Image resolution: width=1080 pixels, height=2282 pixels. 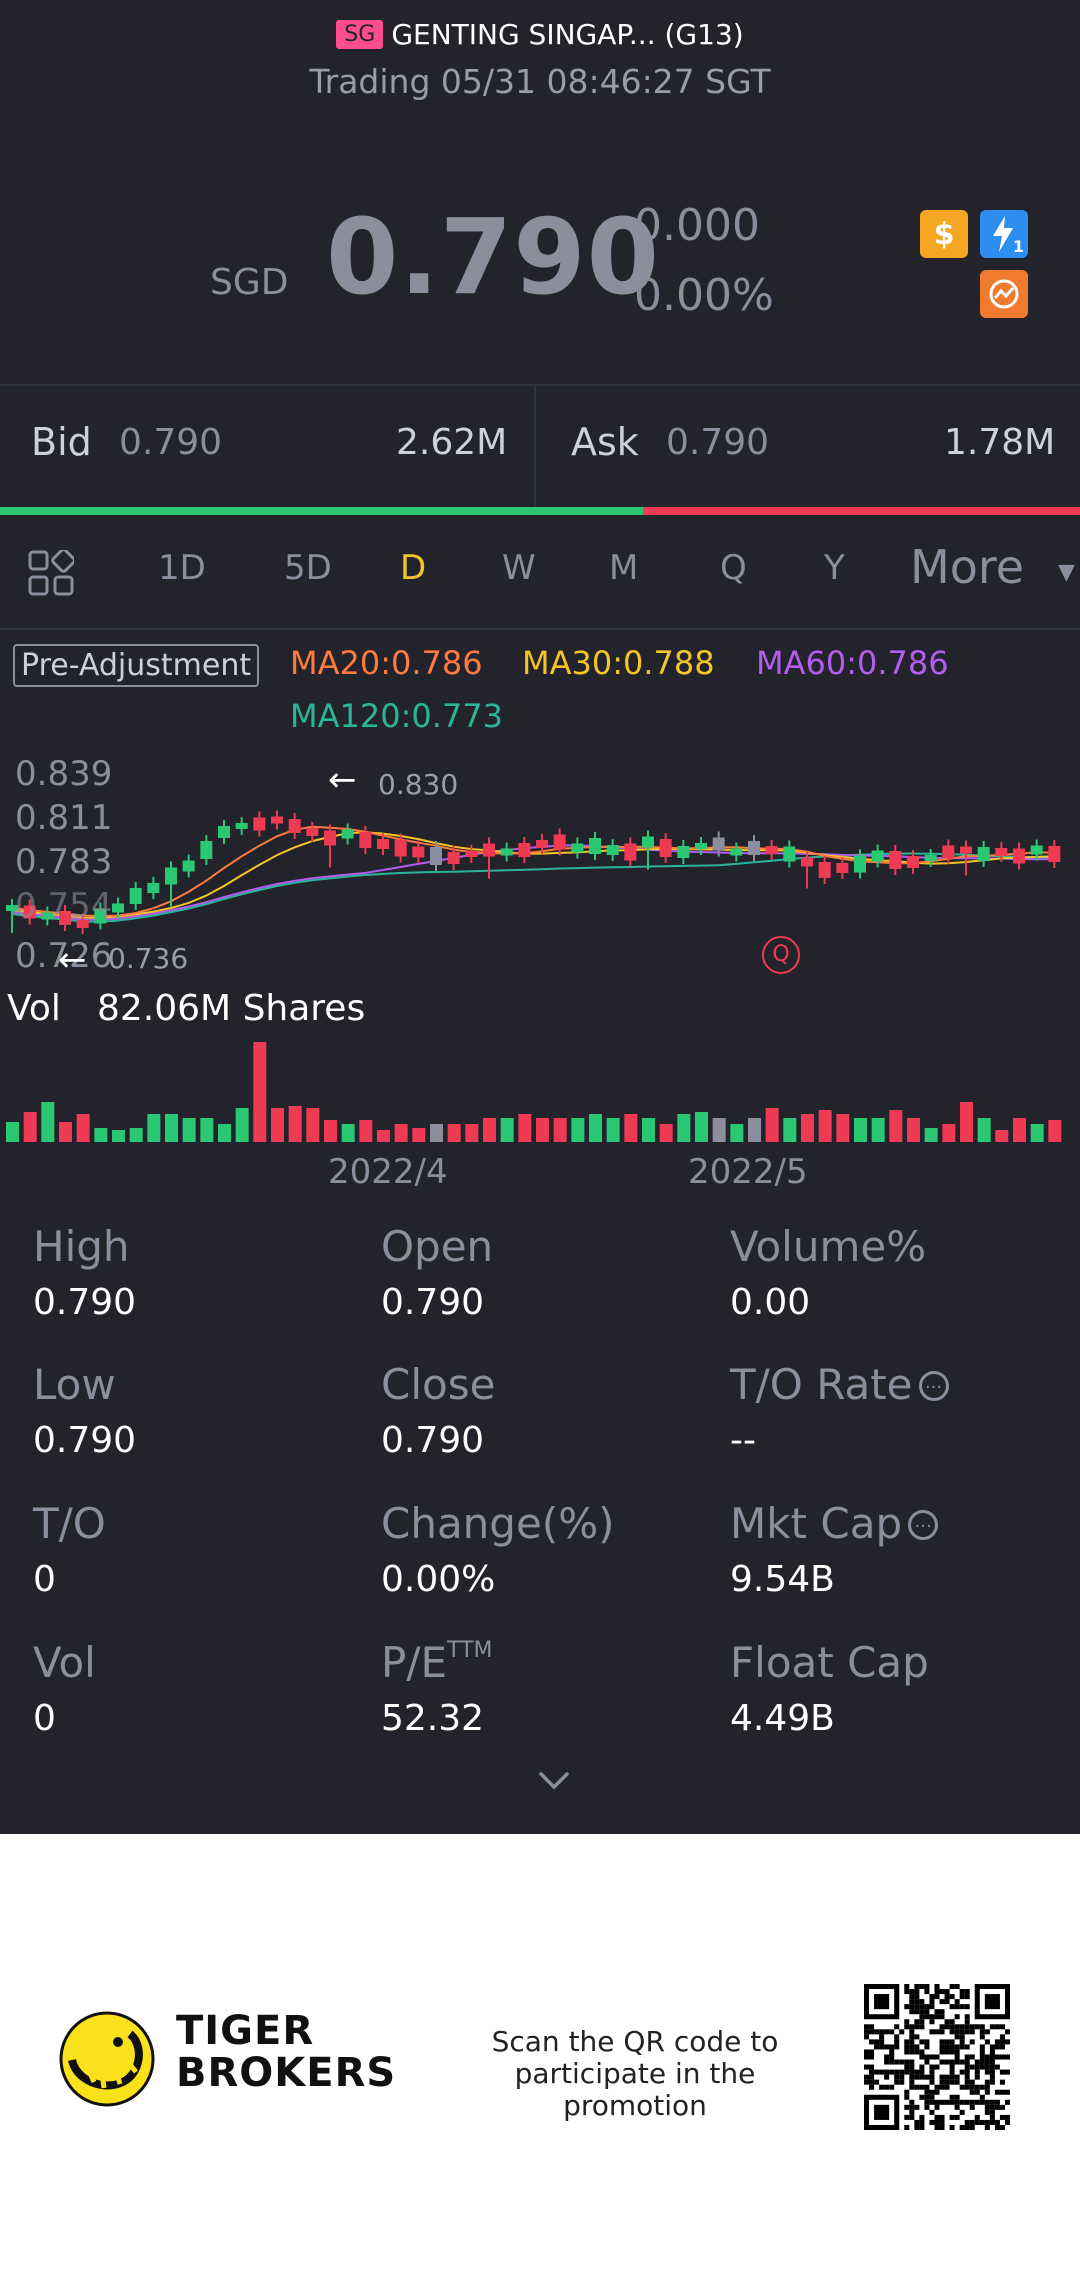 What do you see at coordinates (624, 568) in the screenshot?
I see `tab-month: M` at bounding box center [624, 568].